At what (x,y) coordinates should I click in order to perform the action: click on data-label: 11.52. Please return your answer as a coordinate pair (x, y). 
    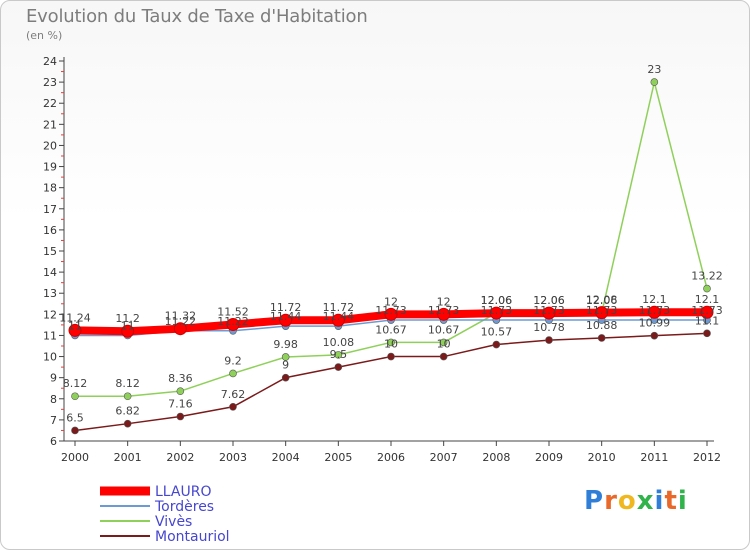
    Looking at the image, I should click on (233, 311).